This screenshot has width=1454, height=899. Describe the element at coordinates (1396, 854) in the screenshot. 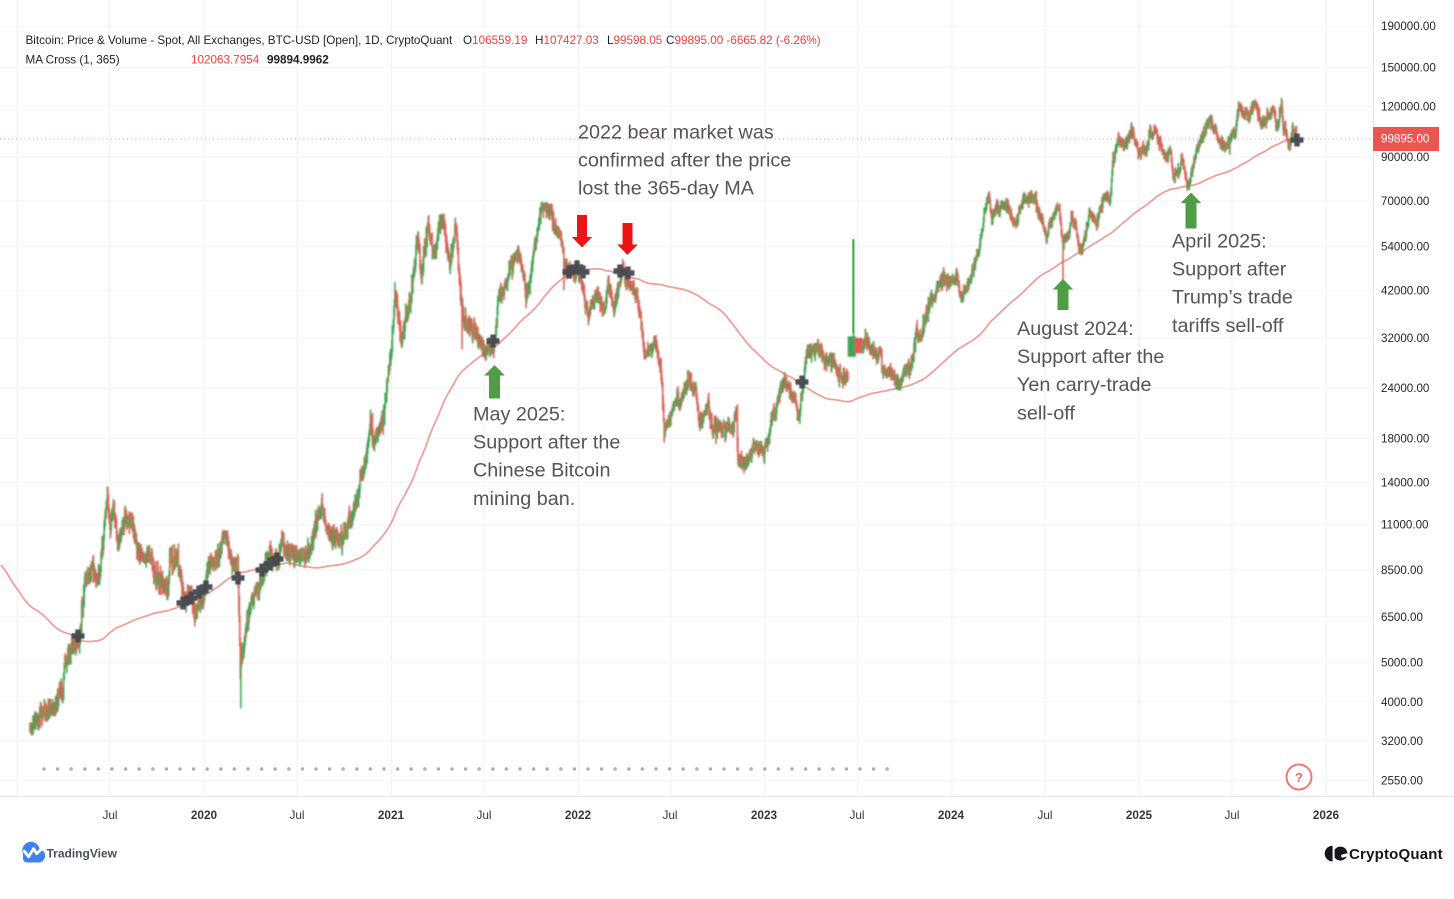

I see `svg-text: CryptoQuant` at that location.